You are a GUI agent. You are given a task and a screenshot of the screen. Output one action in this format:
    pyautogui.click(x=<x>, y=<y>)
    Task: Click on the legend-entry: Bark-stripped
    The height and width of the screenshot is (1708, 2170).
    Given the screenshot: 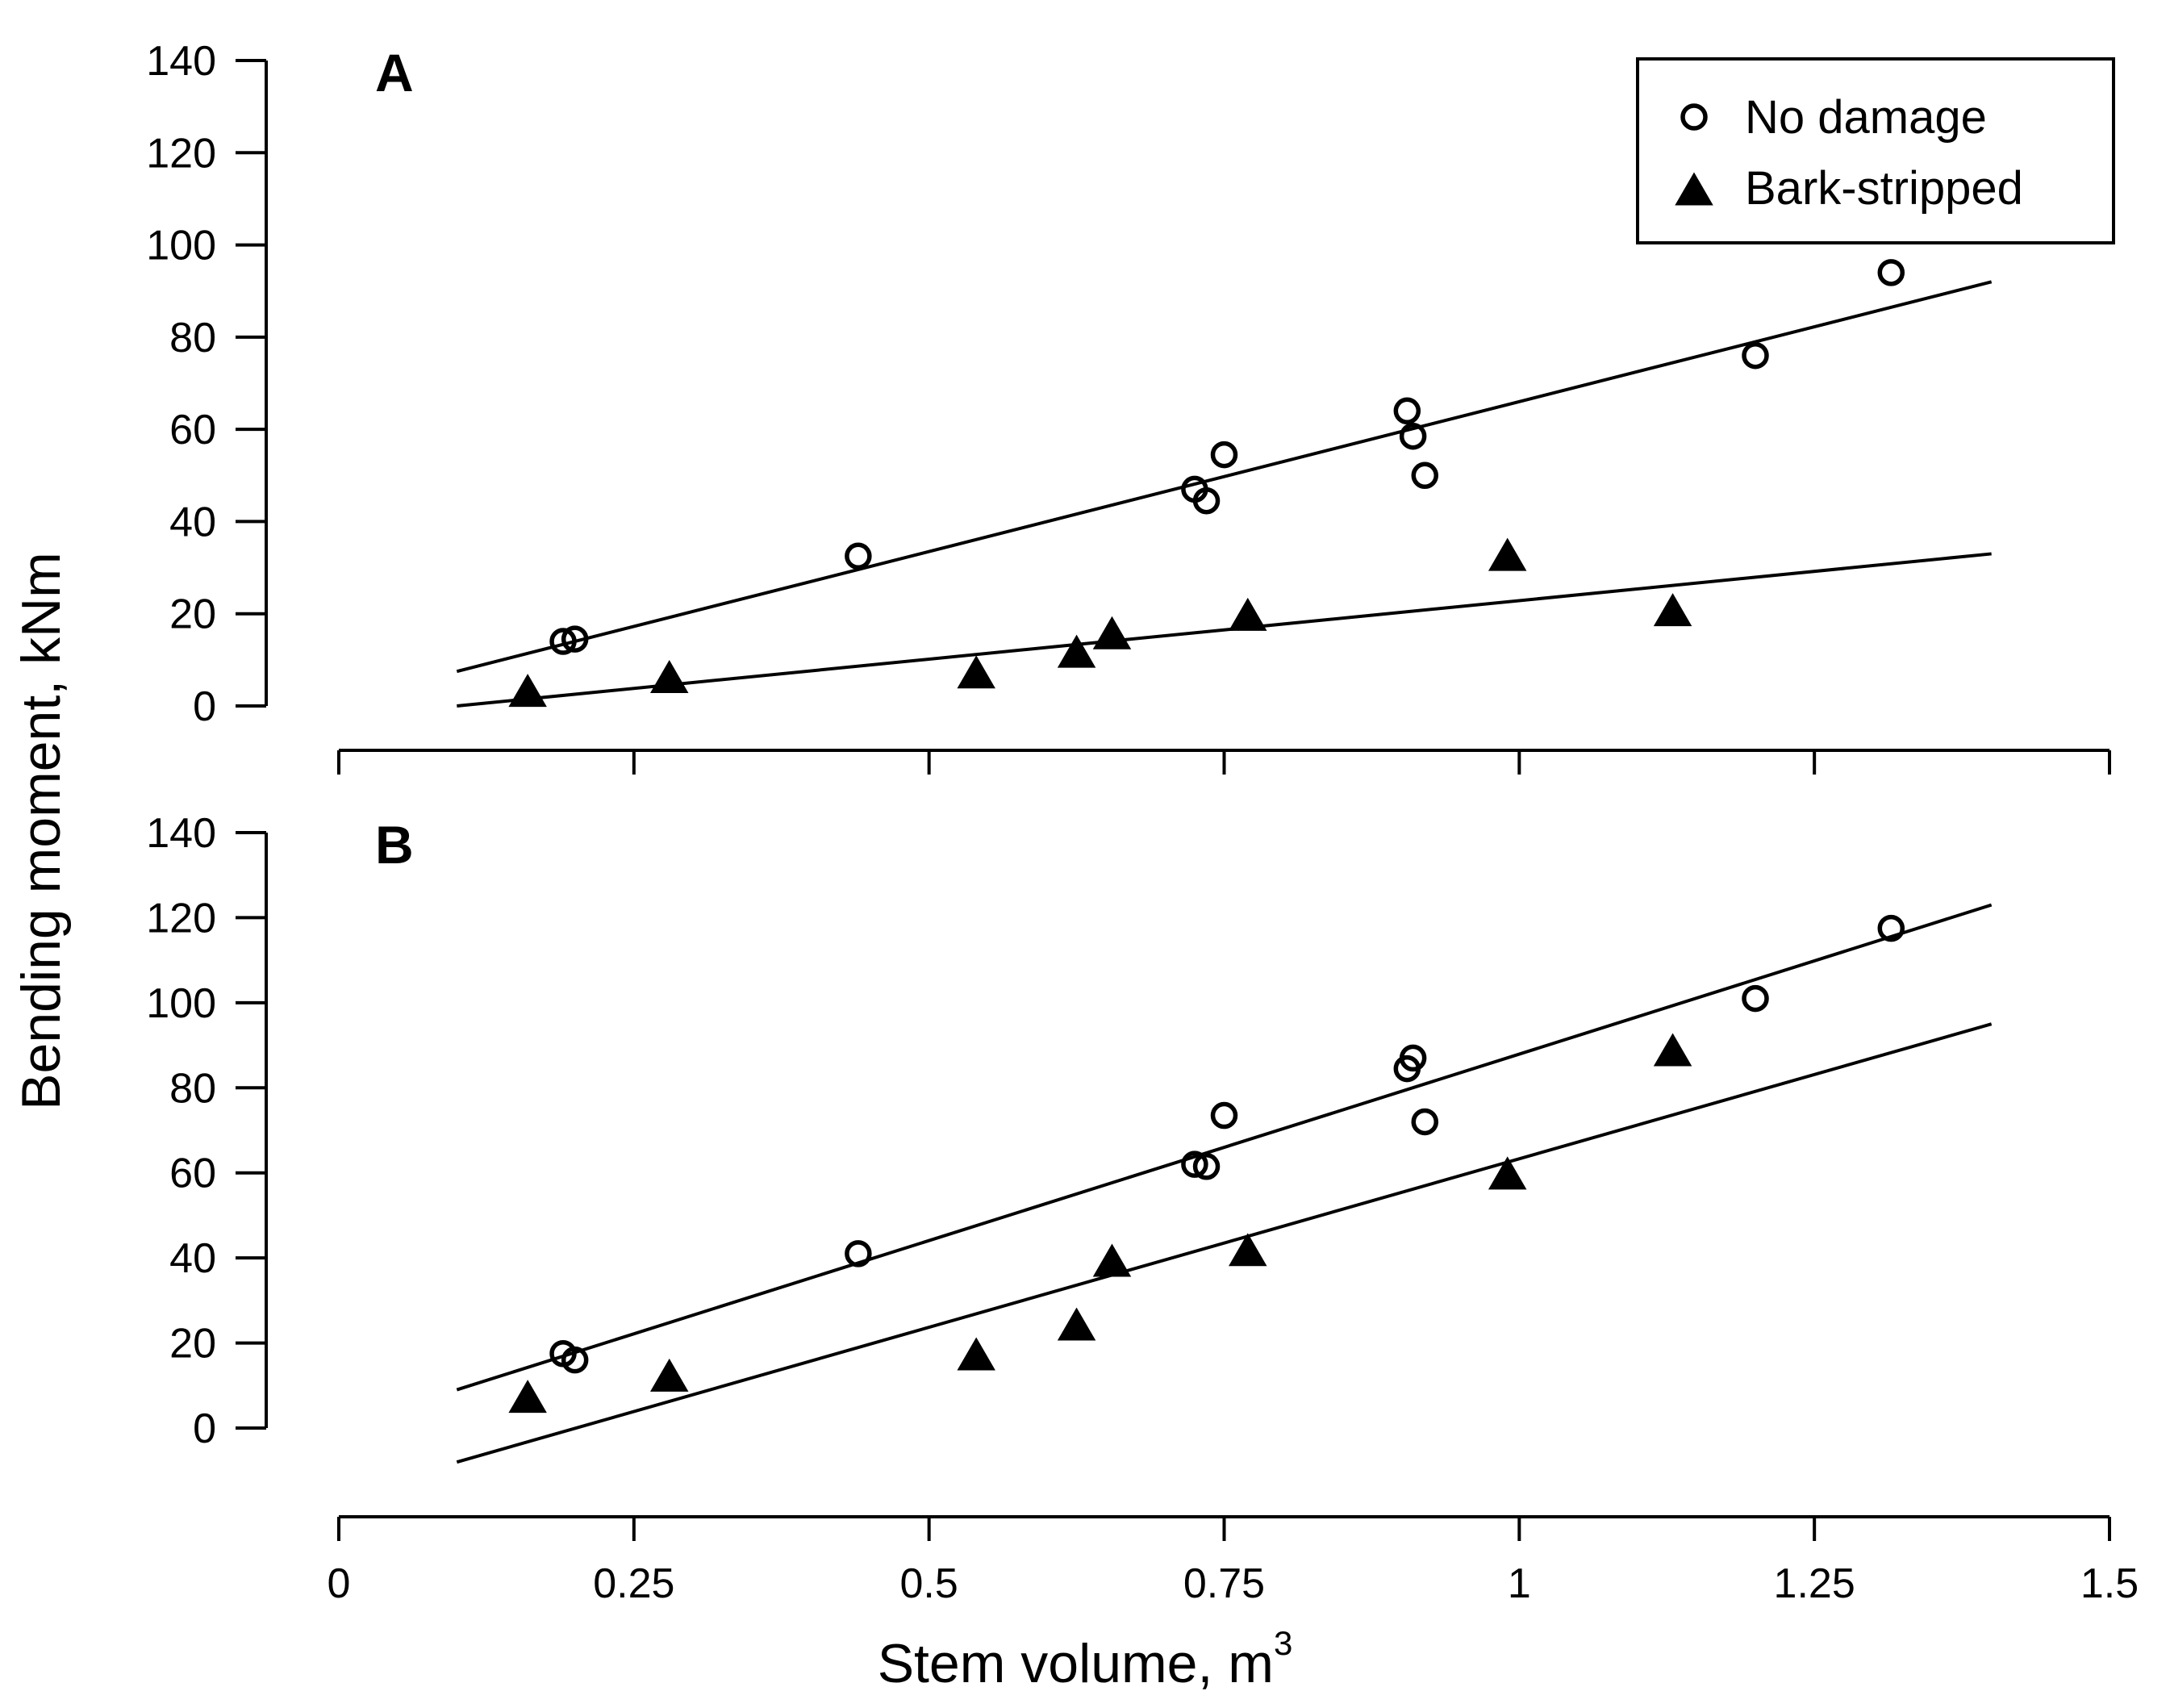 What is the action you would take?
    pyautogui.click(x=1849, y=188)
    